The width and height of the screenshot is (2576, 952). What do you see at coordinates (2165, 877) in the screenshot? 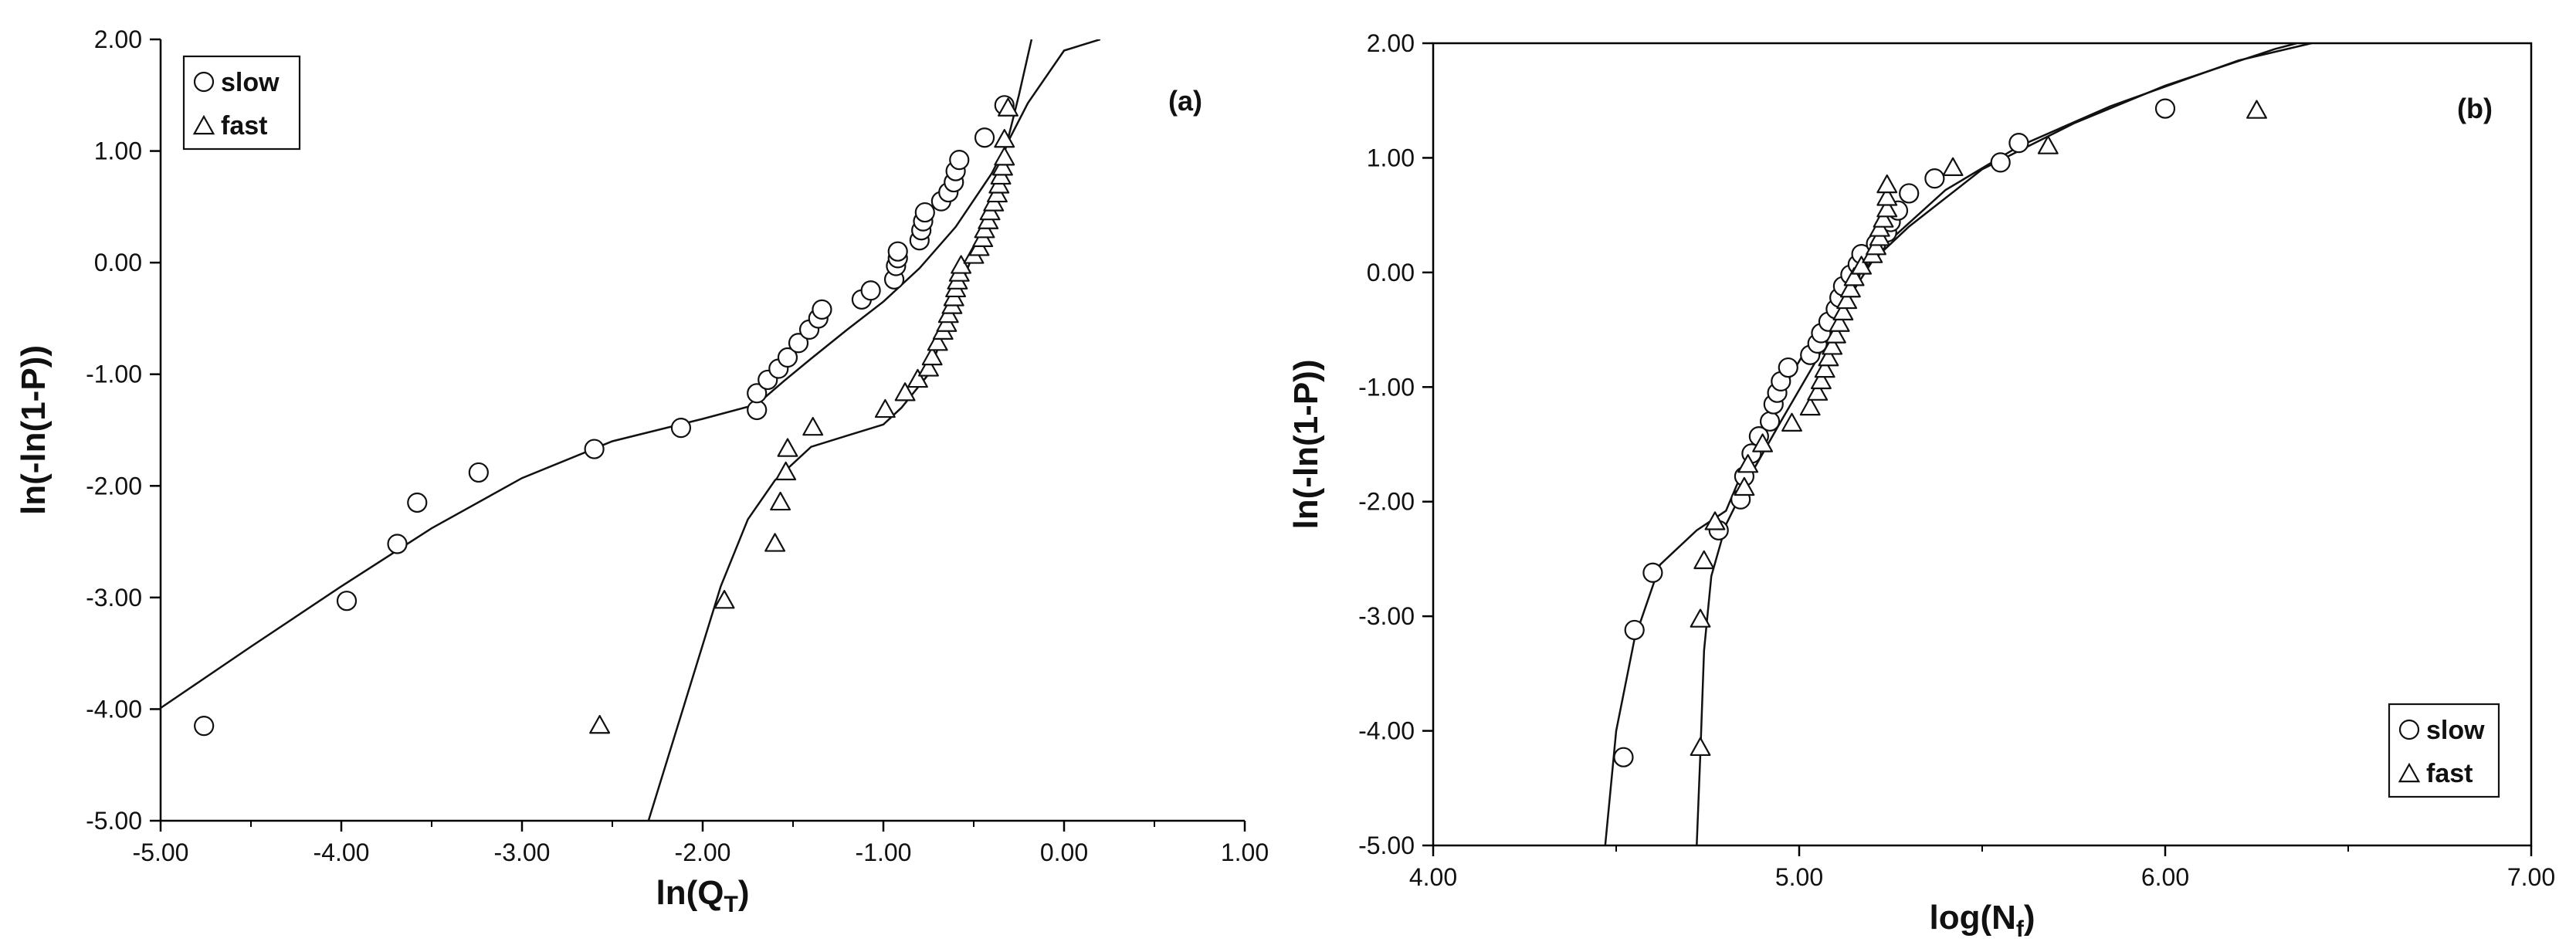
I see `x-tick-label: 6.00` at bounding box center [2165, 877].